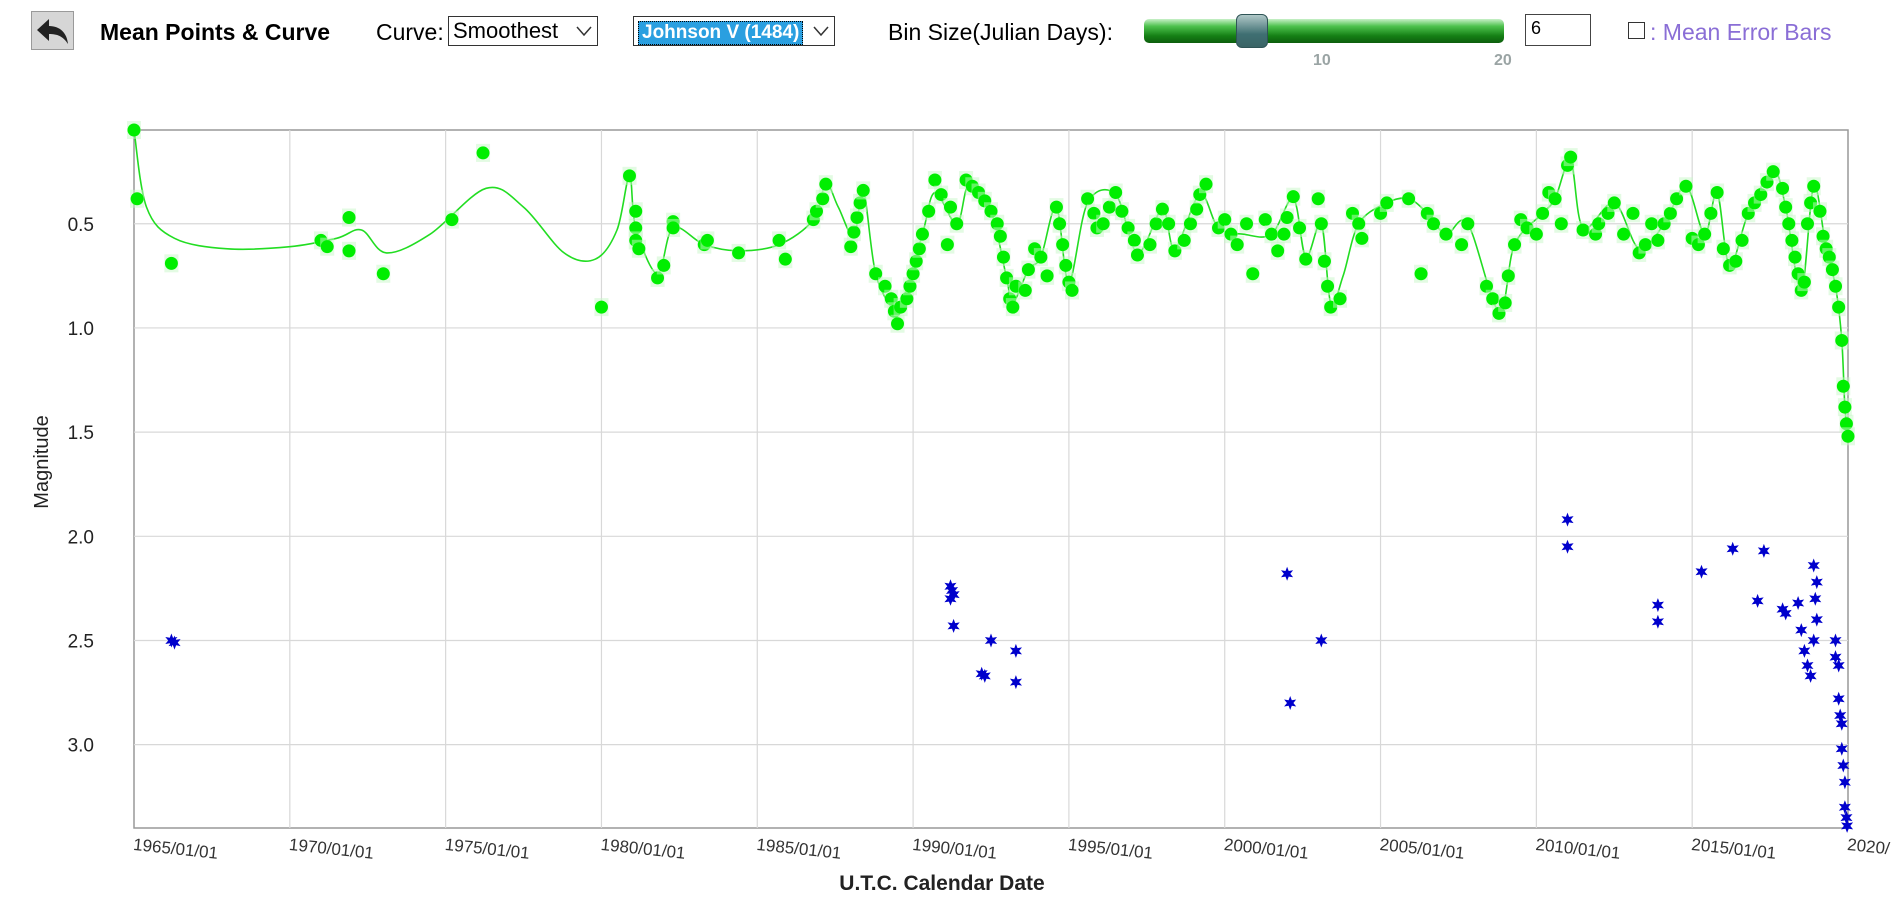 The height and width of the screenshot is (904, 1894). I want to click on x-axis-title: U.T.C. Calendar Date, so click(941, 883).